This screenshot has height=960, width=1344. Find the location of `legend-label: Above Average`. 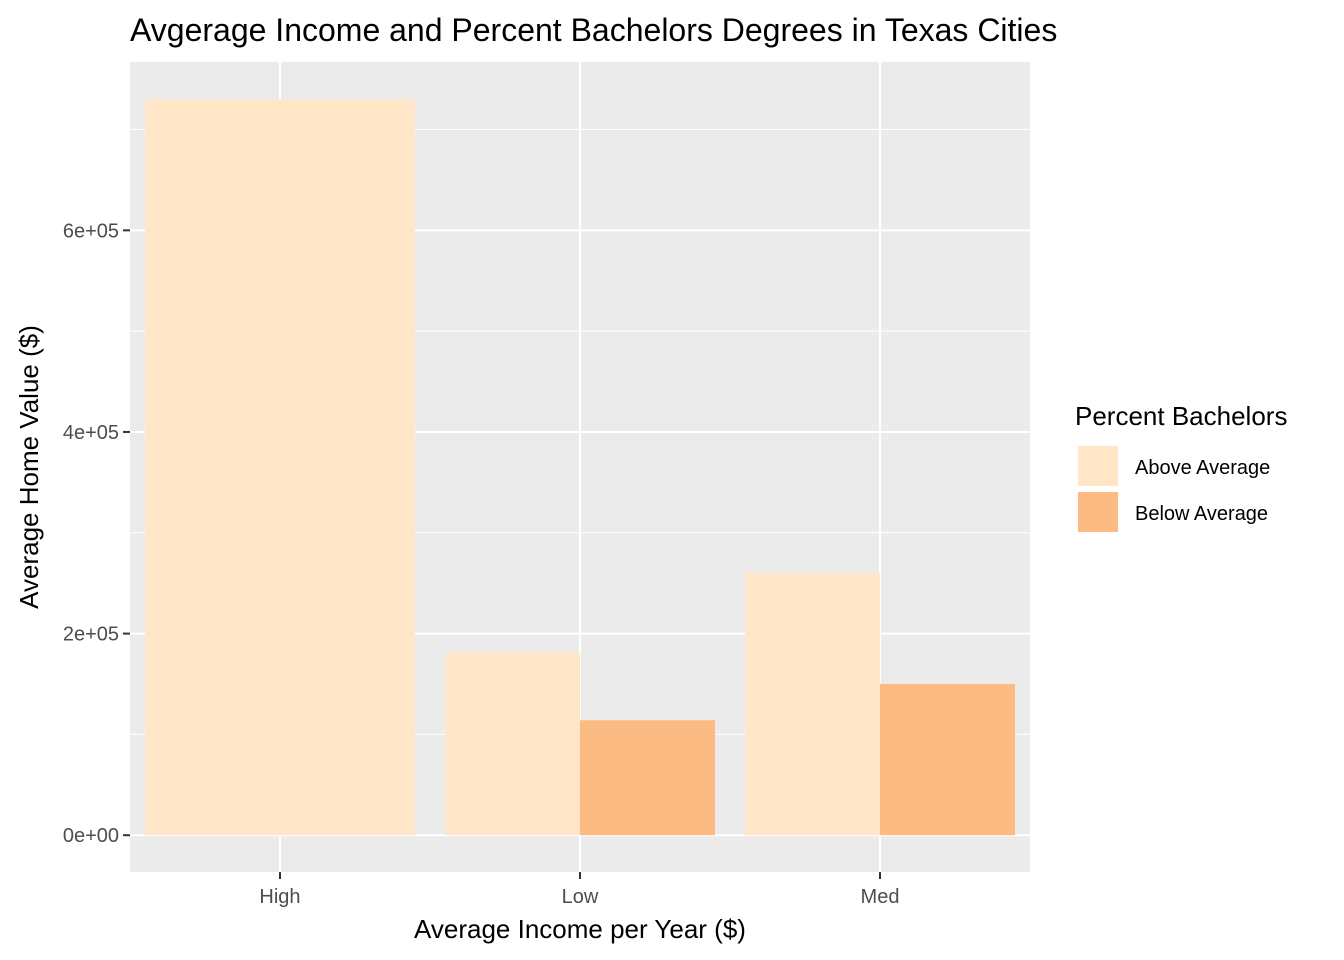

legend-label: Above Average is located at coordinates (1202, 468).